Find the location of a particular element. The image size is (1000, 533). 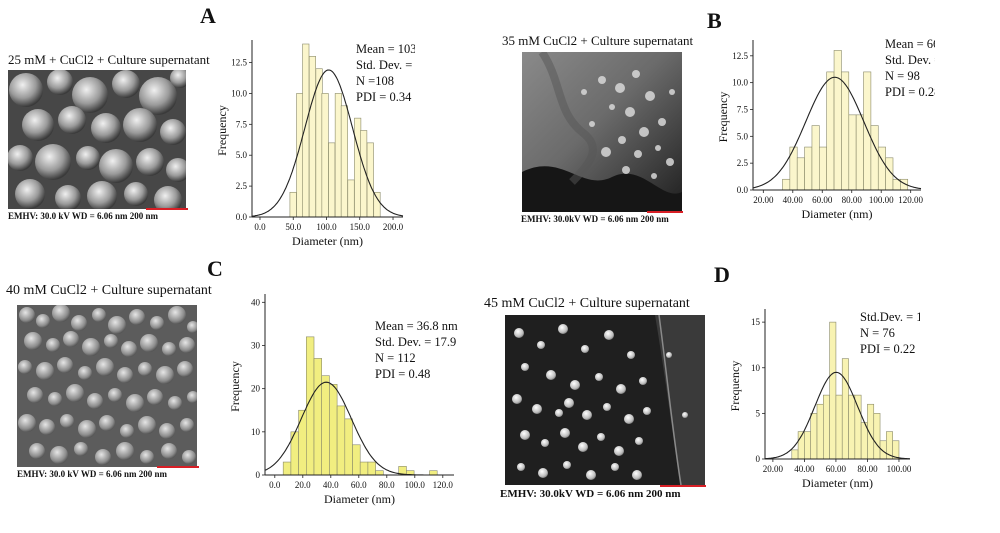

sem-image-b is located at coordinates (602, 132).